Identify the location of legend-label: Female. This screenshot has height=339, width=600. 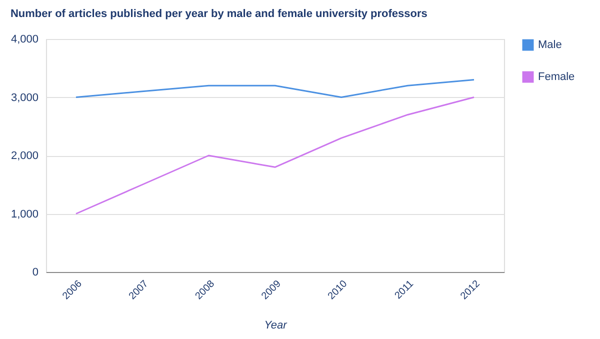
(556, 77).